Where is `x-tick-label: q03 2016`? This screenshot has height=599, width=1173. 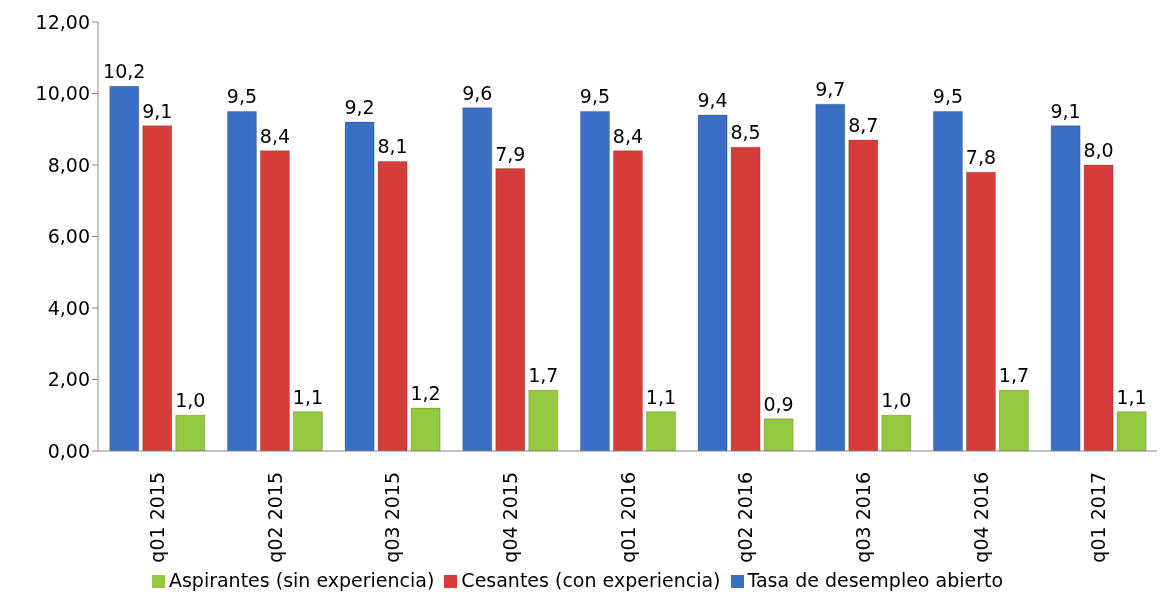
x-tick-label: q03 2016 is located at coordinates (862, 517).